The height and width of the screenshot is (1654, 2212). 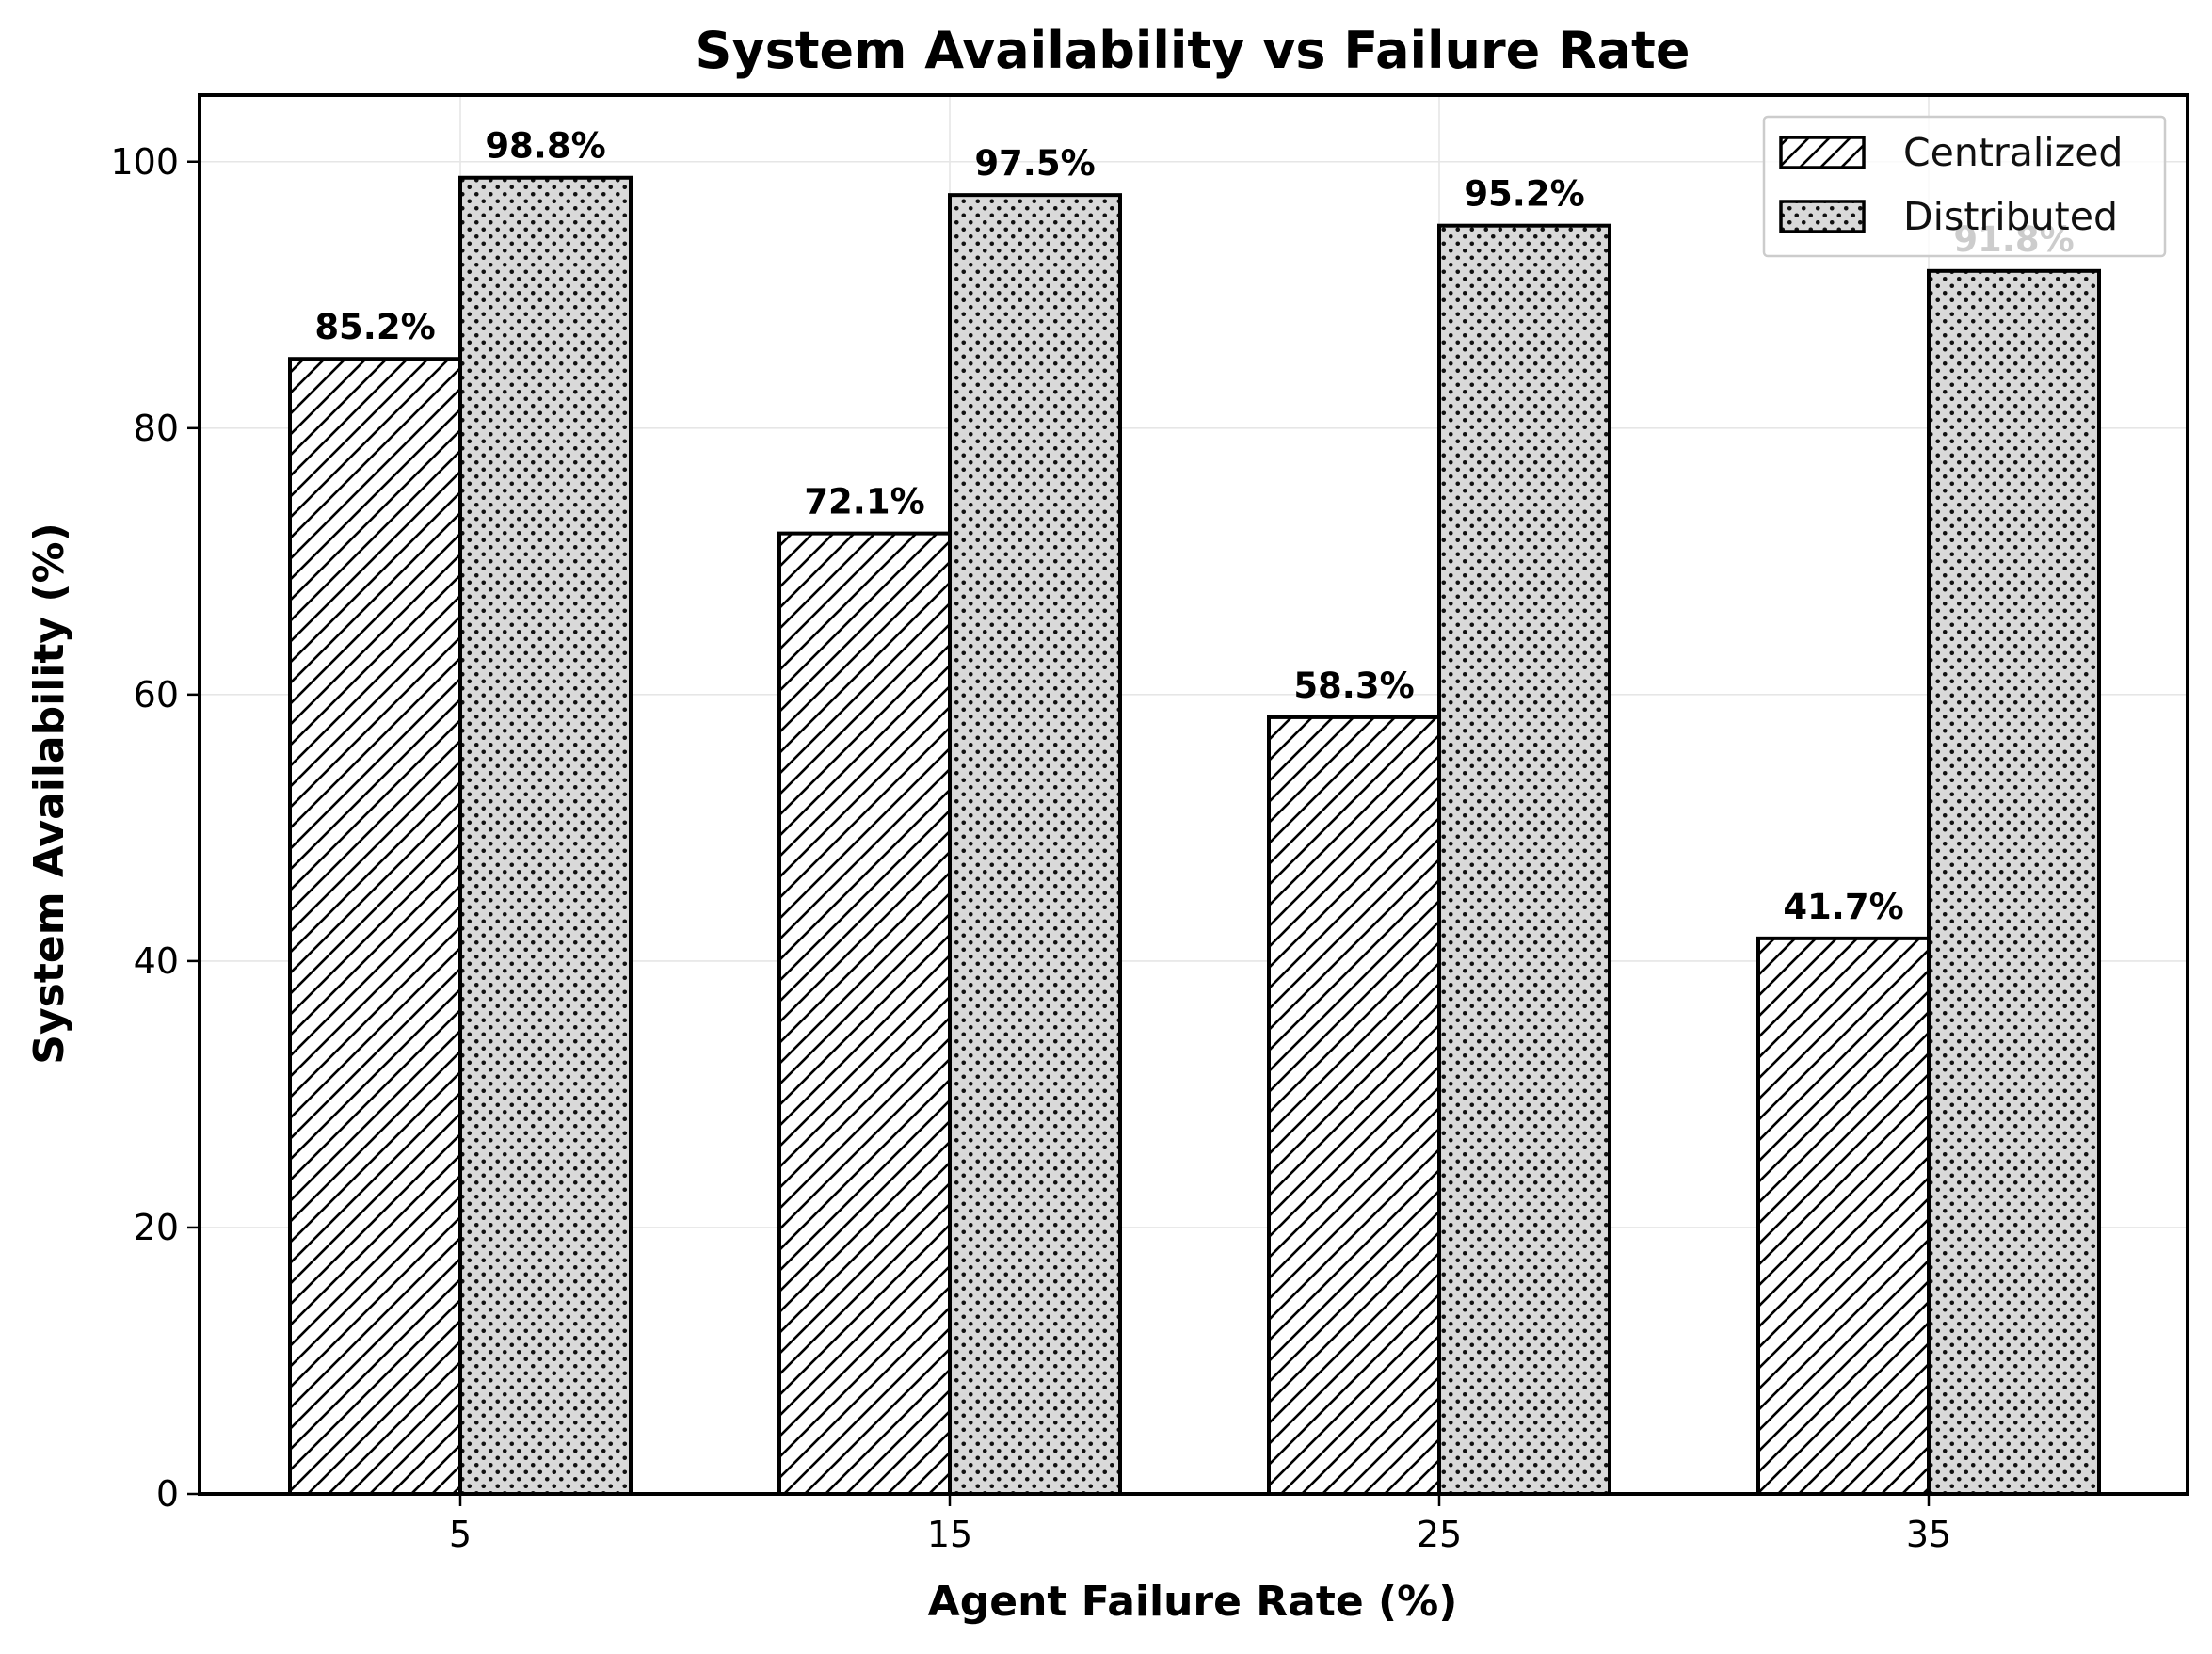 What do you see at coordinates (460, 1534) in the screenshot?
I see `x-tick-label: 5` at bounding box center [460, 1534].